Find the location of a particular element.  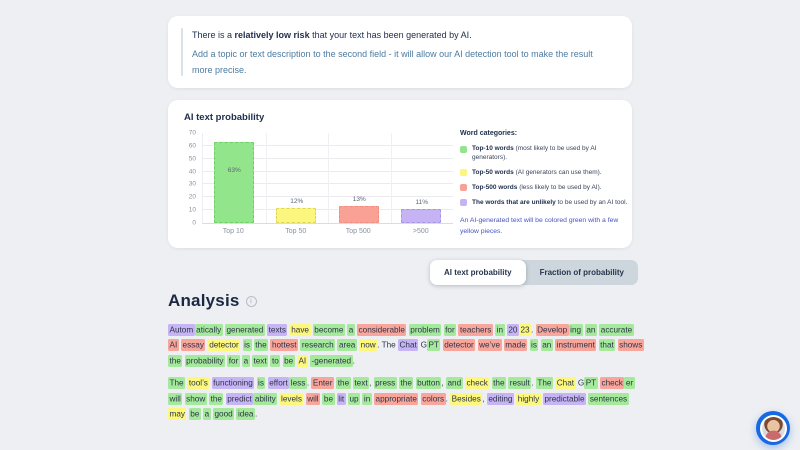

highlighted-token: tool’s is located at coordinates (198, 383).